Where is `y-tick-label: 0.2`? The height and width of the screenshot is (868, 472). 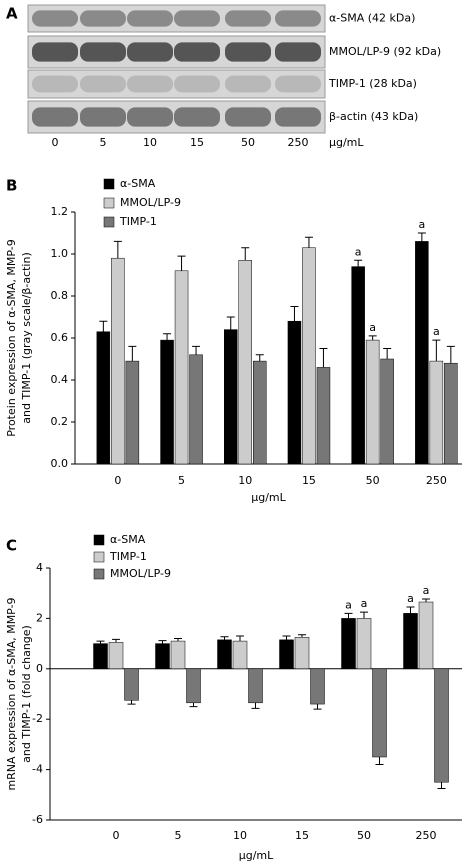
y-tick-label: 0.2 is located at coordinates (60, 421).